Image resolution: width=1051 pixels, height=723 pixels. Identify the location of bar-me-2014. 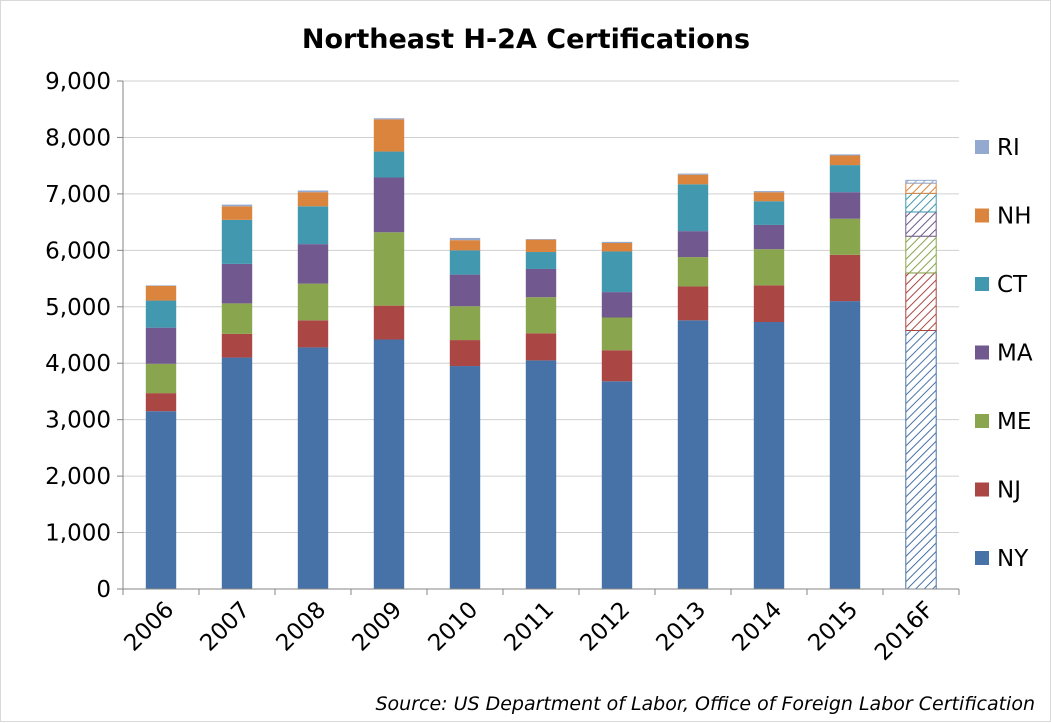
(769, 267).